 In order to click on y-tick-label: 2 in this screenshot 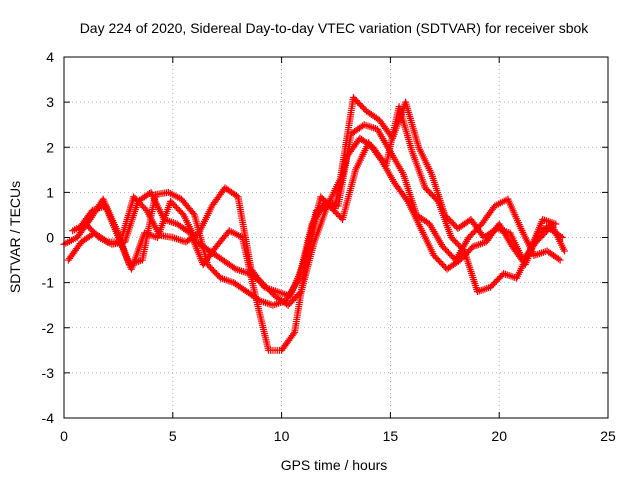, I will do `click(50, 147)`.